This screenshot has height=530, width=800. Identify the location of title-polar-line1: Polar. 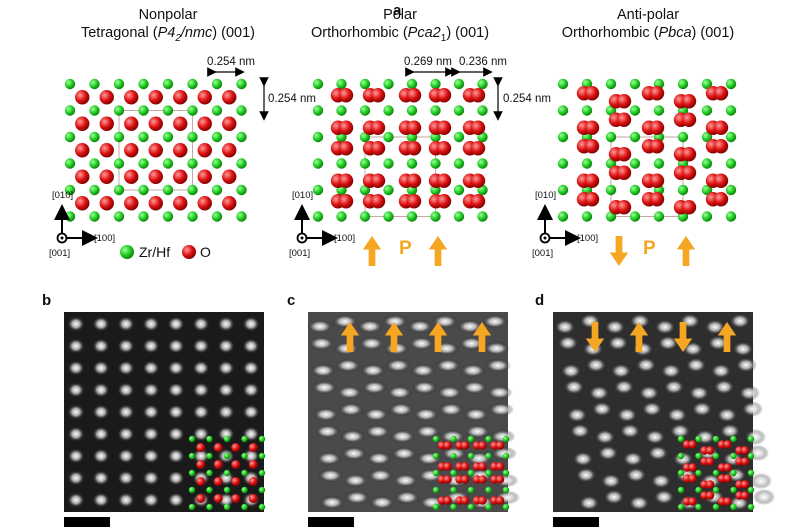
(400, 15).